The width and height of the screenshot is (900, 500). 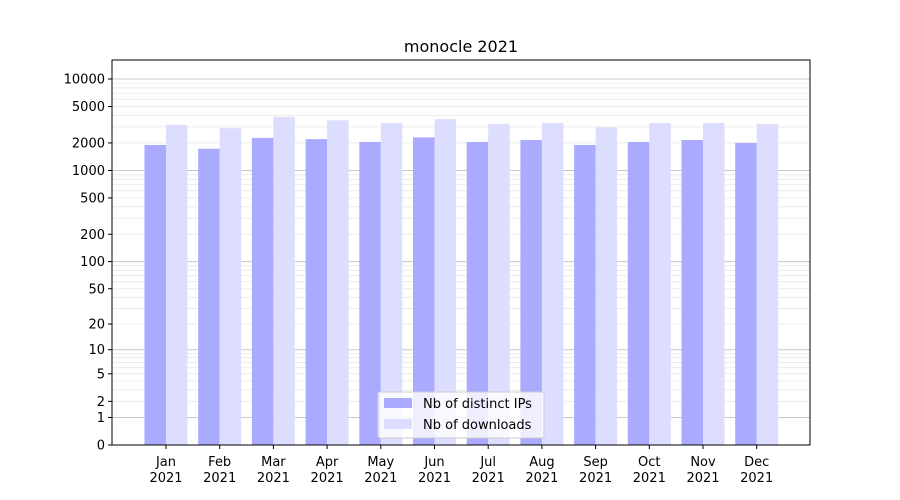 I want to click on y-tick-label: 5, so click(x=101, y=374).